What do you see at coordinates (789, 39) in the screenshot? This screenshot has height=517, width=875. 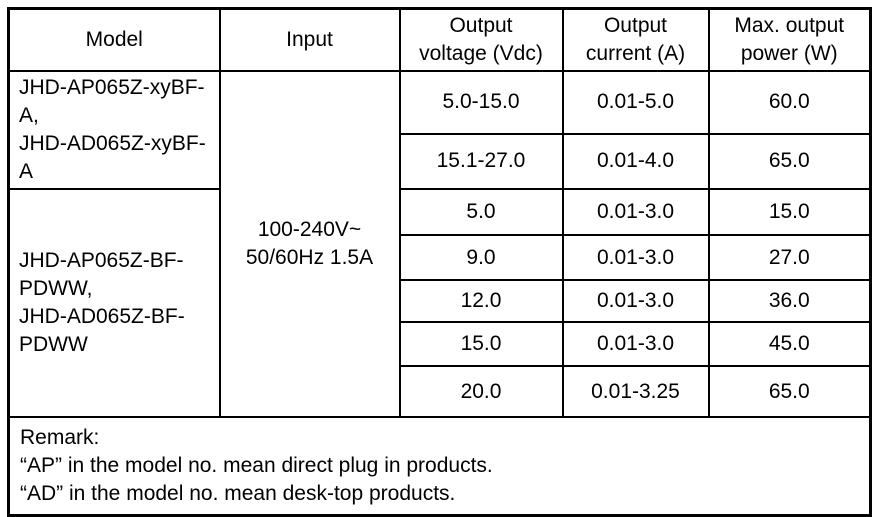 I see `header-max-output-power: Max. output power (W)` at bounding box center [789, 39].